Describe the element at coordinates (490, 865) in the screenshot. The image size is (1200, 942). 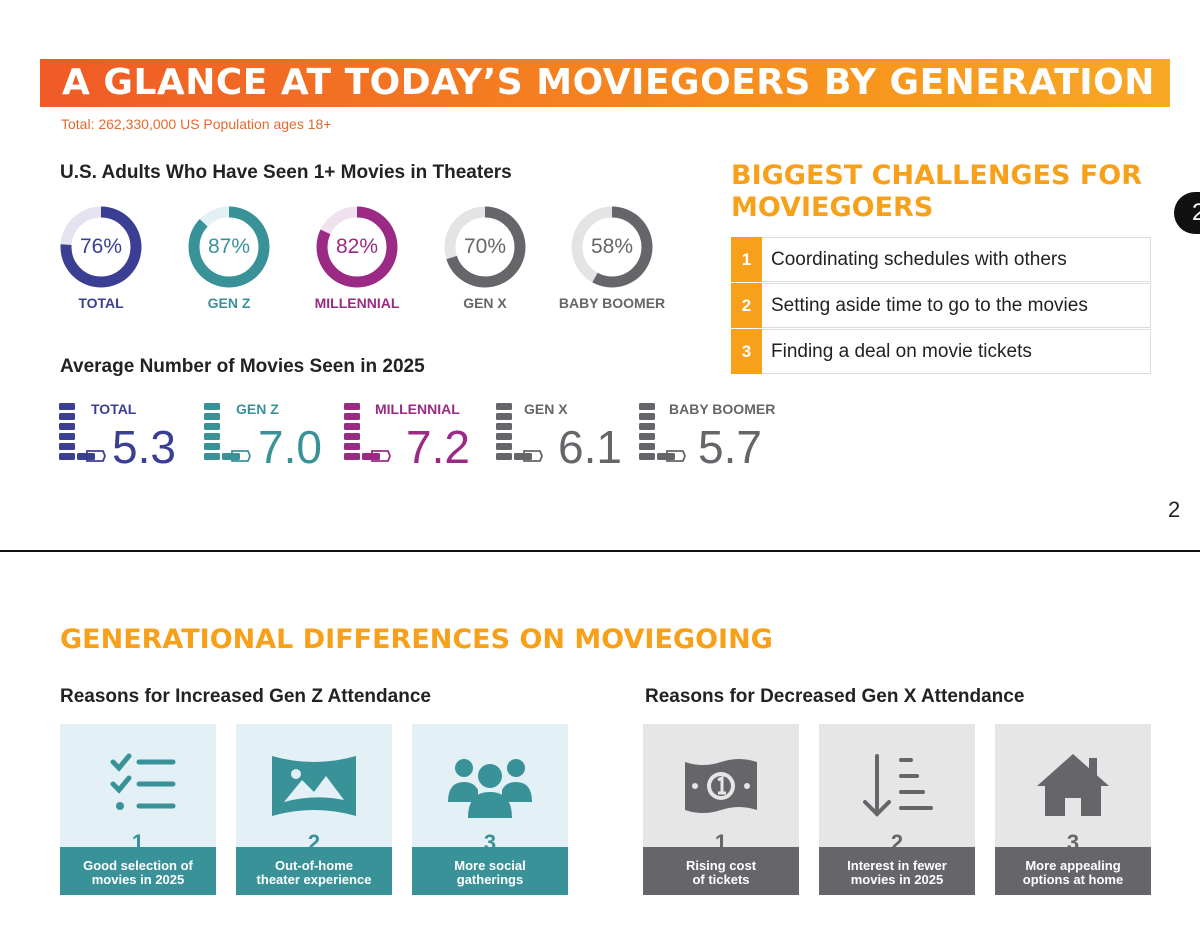
I see `card-caption-line: More social` at that location.